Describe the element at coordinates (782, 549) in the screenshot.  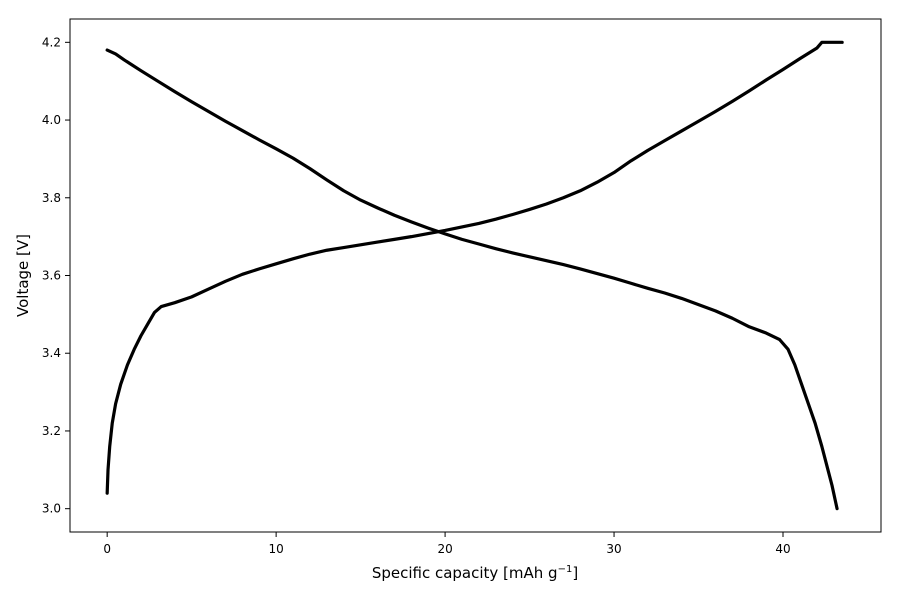
I see `x-tick-label: 40` at that location.